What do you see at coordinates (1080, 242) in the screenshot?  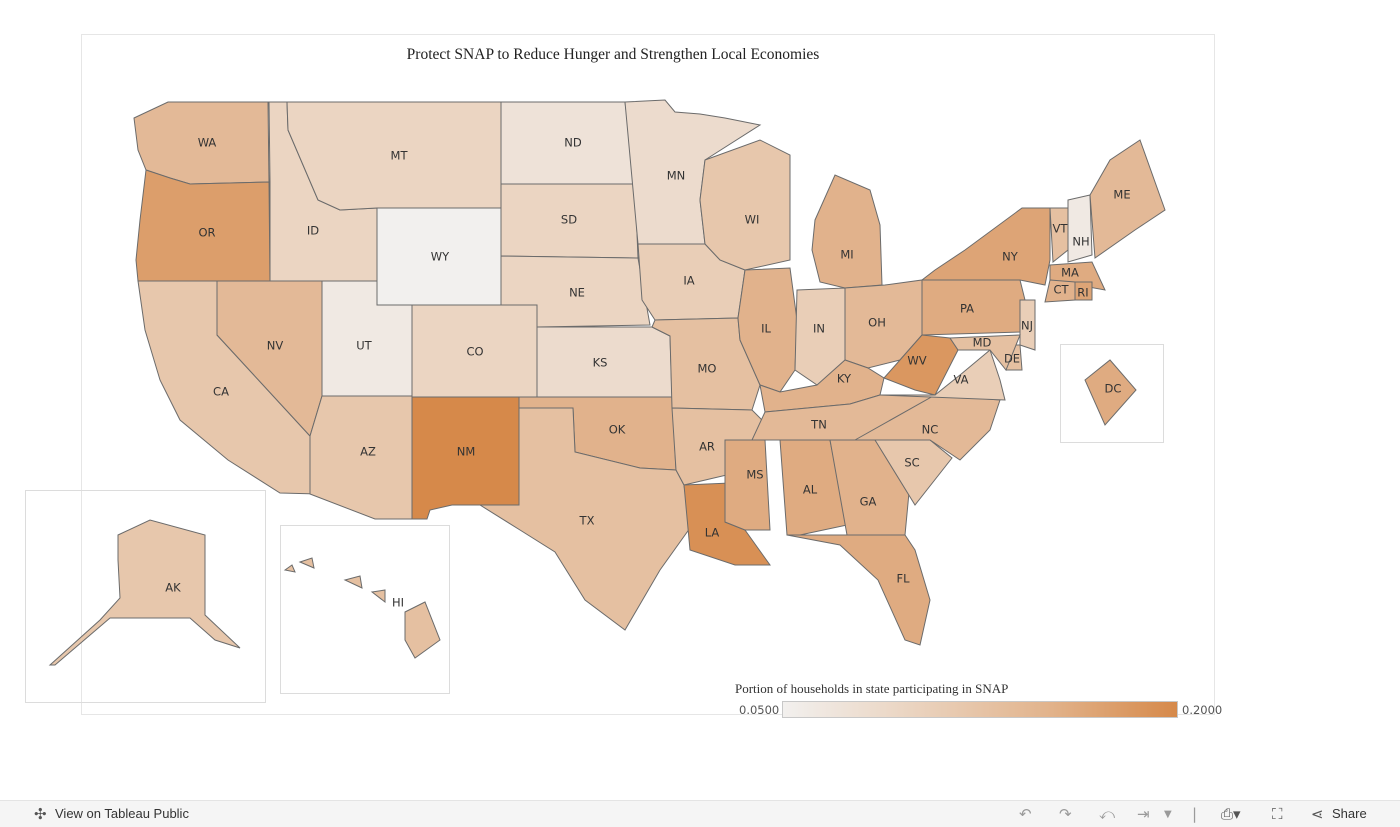 I see `state-label-nh: NH` at bounding box center [1080, 242].